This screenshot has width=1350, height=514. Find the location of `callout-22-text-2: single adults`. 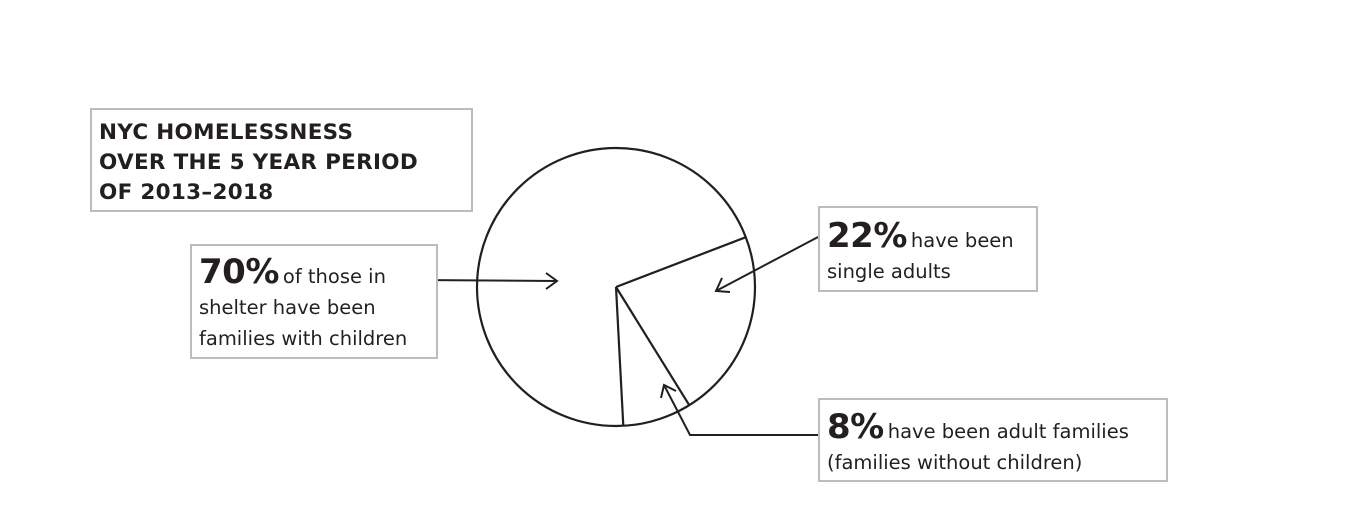

callout-22-text-2: single adults is located at coordinates (889, 271).